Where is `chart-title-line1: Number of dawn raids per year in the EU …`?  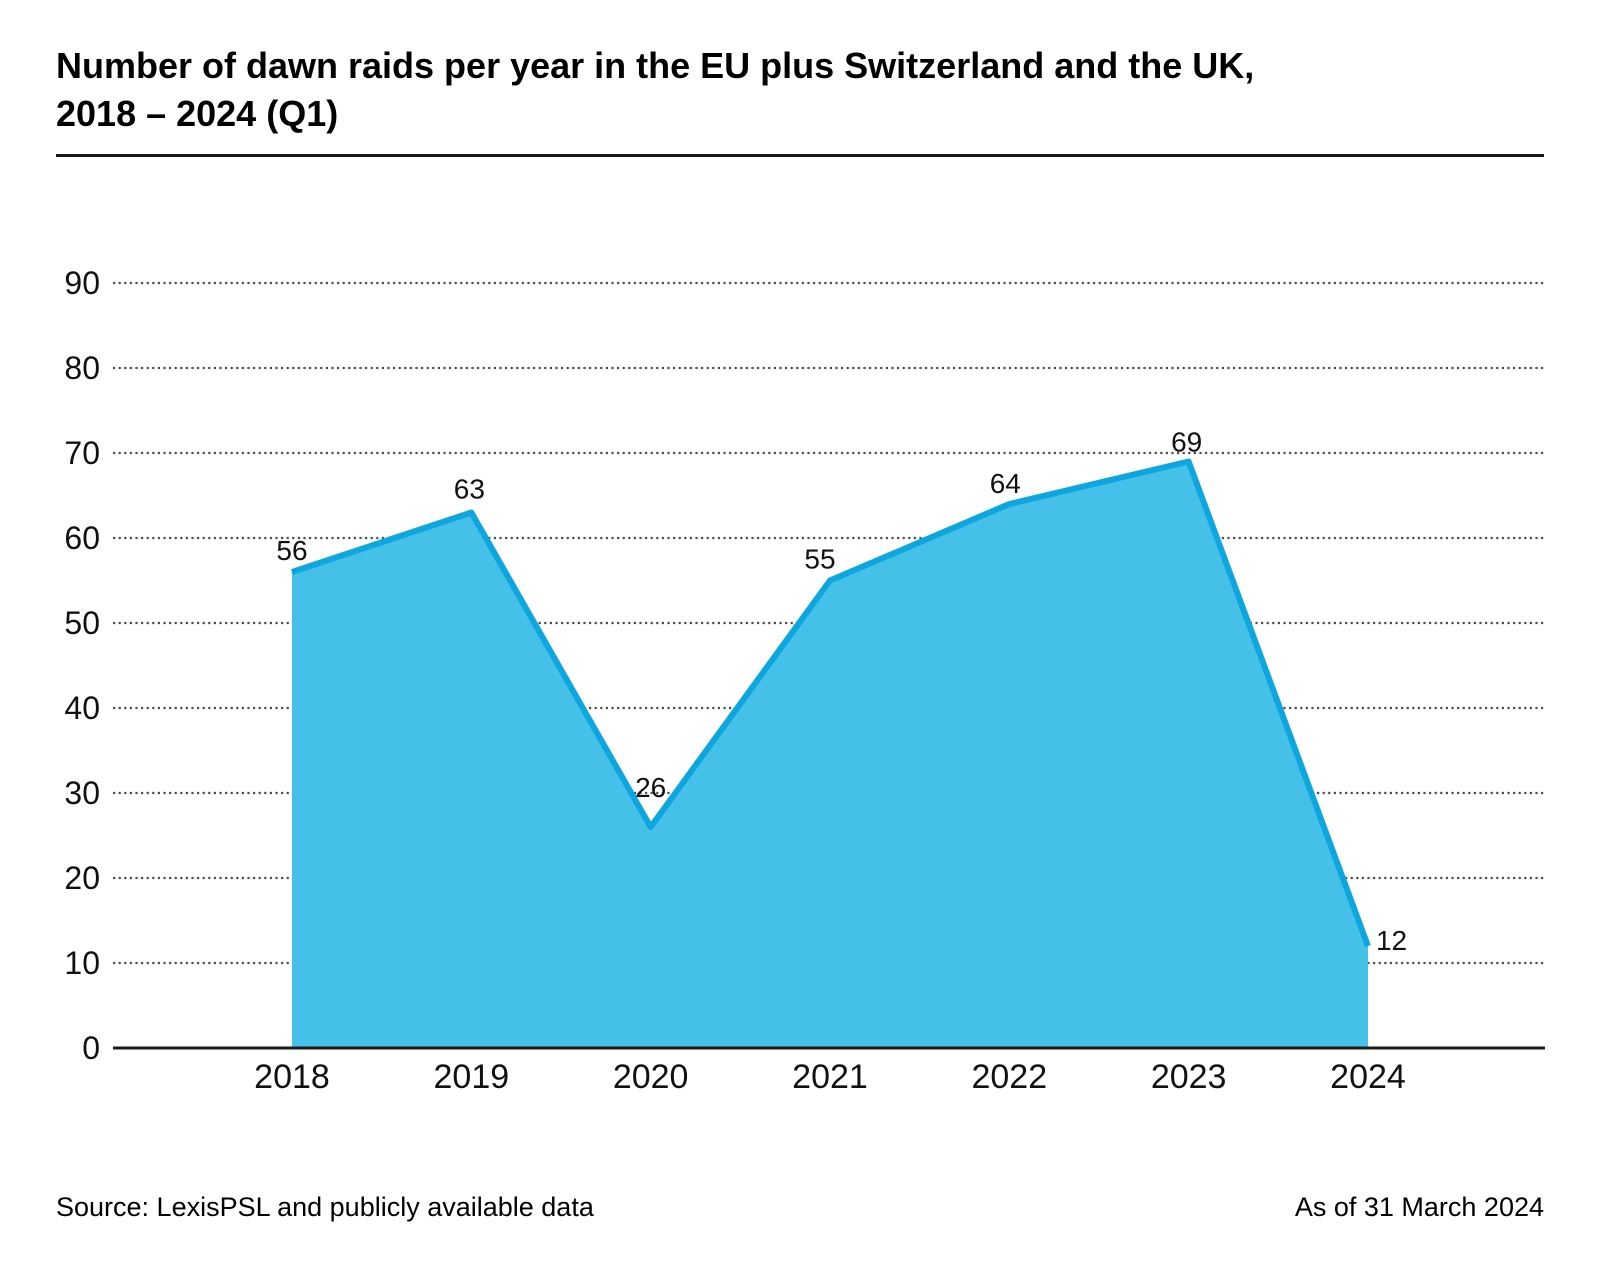
chart-title-line1: Number of dawn raids per year in the EU … is located at coordinates (655, 65).